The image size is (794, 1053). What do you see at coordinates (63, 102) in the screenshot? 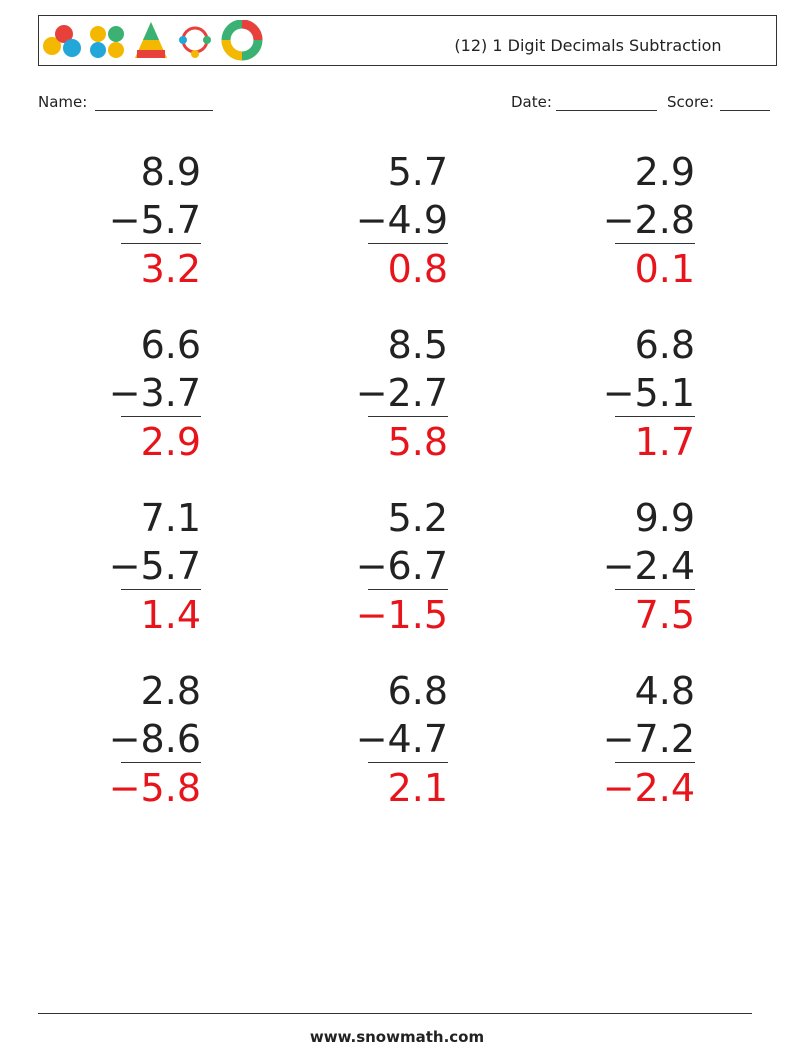
I see `name-label: Name:` at bounding box center [63, 102].